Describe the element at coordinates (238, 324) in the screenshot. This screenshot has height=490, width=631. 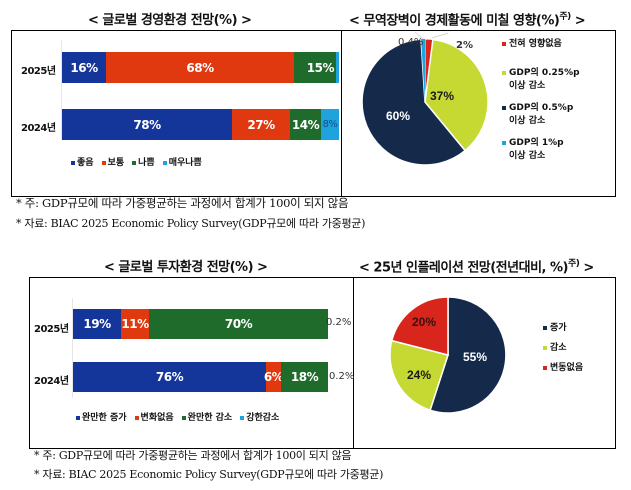
I see `bar-segment-mild-decrease: 70%` at that location.